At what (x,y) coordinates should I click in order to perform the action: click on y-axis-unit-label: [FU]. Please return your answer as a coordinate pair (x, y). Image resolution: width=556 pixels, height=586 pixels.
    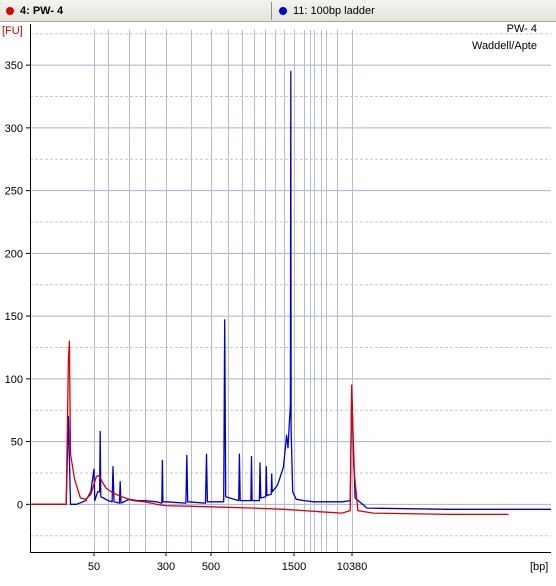
    Looking at the image, I should click on (12, 31).